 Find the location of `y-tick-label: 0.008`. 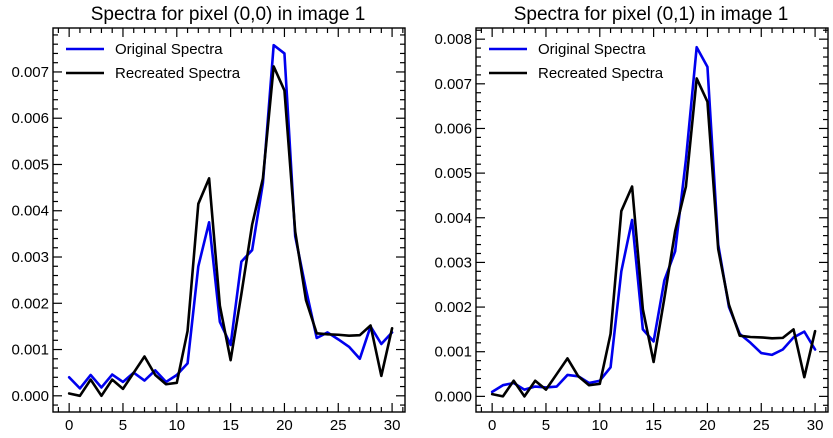

y-tick-label: 0.008 is located at coordinates (453, 39).